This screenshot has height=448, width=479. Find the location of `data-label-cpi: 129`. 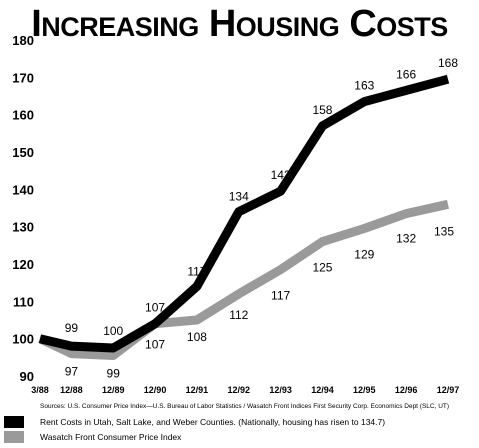

data-label-cpi: 129 is located at coordinates (364, 255).